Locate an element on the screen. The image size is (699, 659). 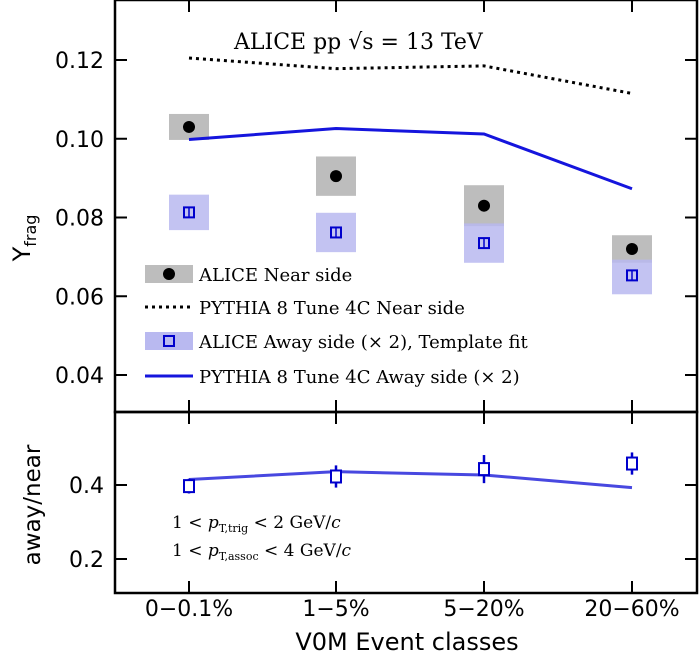
bottom-data-points is located at coordinates (410, 473).